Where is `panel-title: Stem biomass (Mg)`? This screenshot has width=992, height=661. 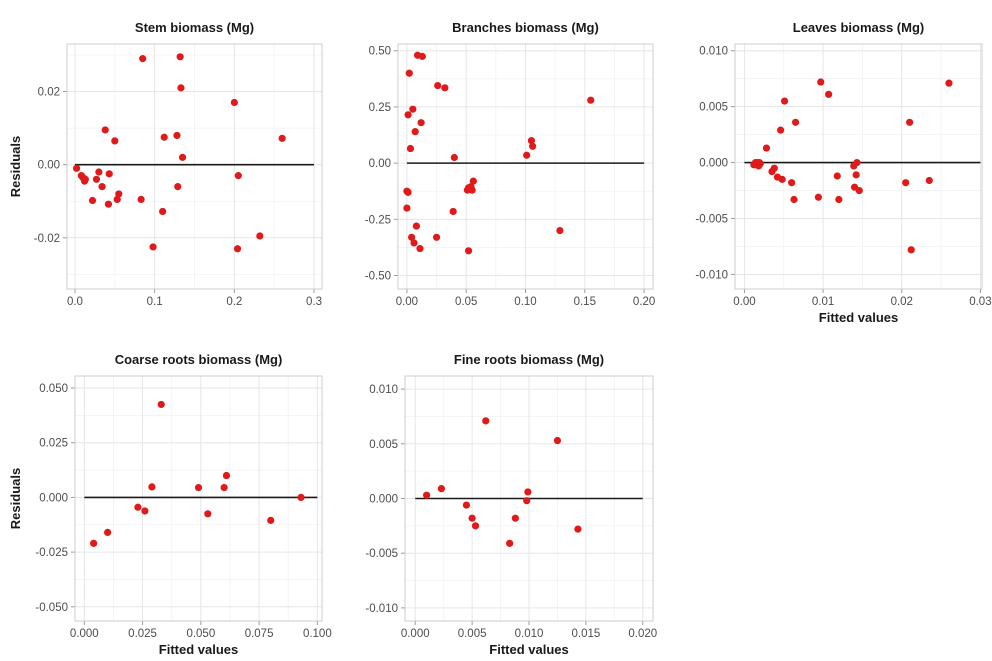
panel-title: Stem biomass (Mg) is located at coordinates (194, 27).